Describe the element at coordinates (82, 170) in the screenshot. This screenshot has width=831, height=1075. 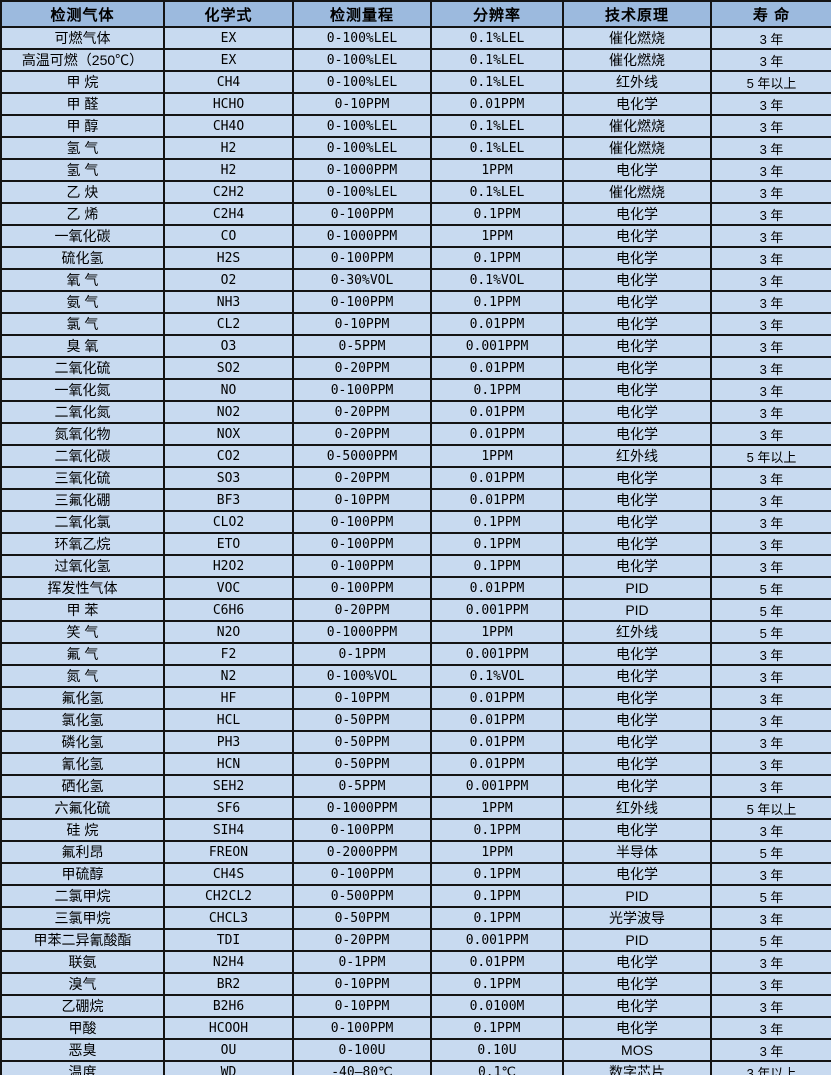
I see `cell-gas-name: 氢 气` at that location.